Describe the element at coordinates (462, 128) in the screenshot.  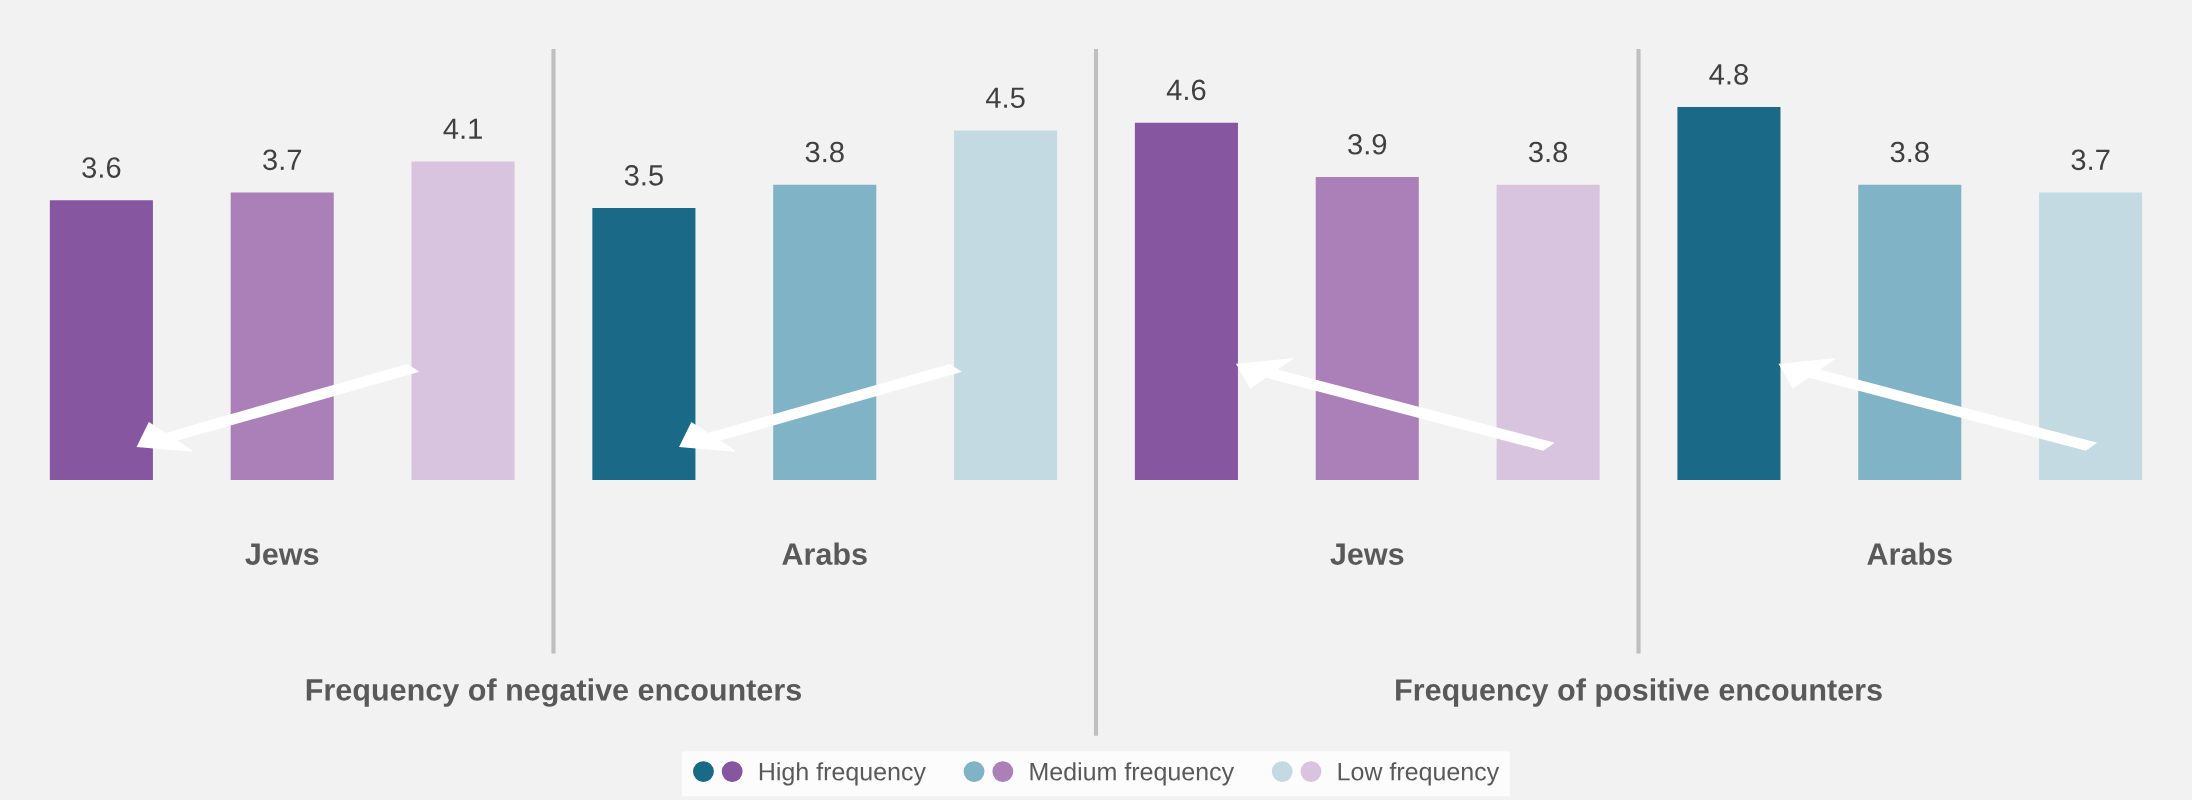
I see `data-label: 4.1` at that location.